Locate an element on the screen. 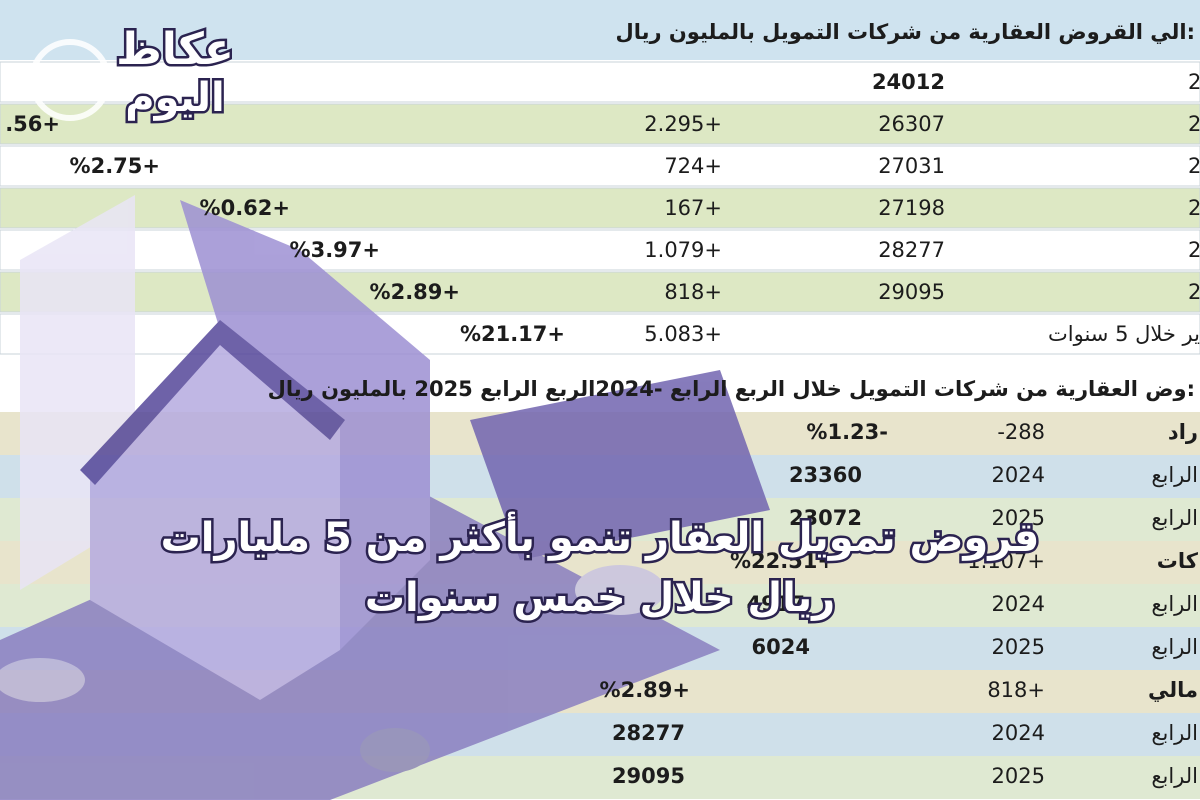 The height and width of the screenshot is (800, 1200). middle-value: -288 is located at coordinates (1021, 432).